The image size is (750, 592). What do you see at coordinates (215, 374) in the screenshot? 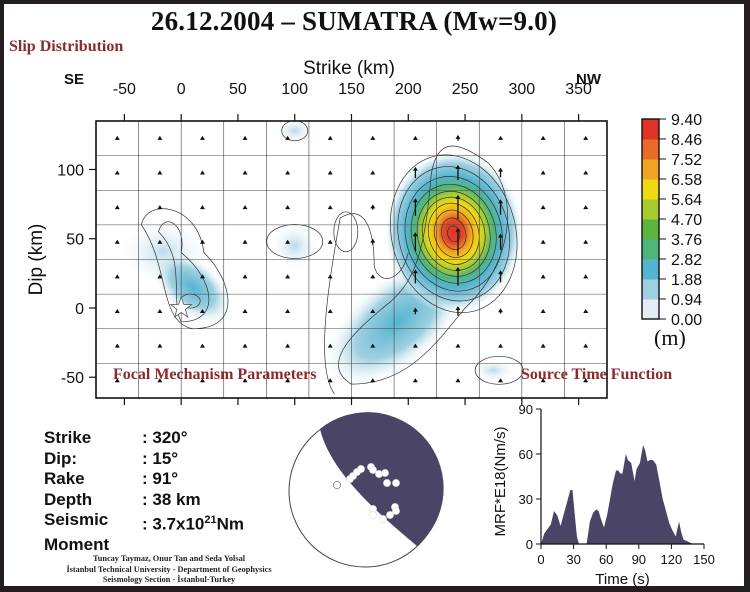
I see `focal-mechanism-heading: Focal Mechanism Parameters` at bounding box center [215, 374].